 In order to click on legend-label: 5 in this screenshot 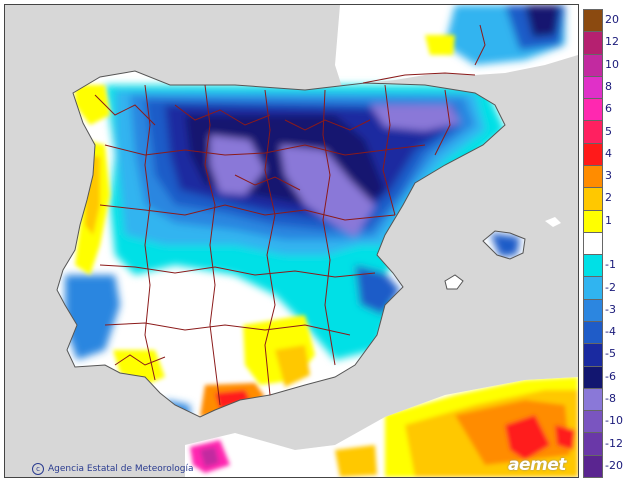, I will do `click(608, 131)`.